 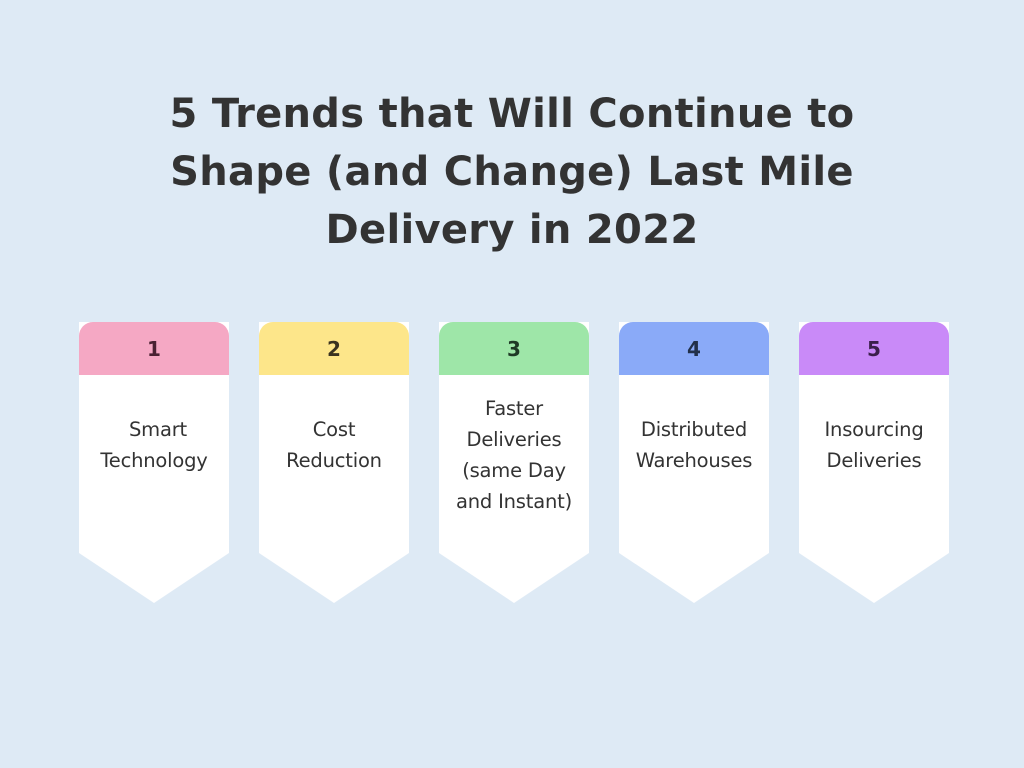 What do you see at coordinates (694, 445) in the screenshot?
I see `trend-label: Distributed Warehouses` at bounding box center [694, 445].